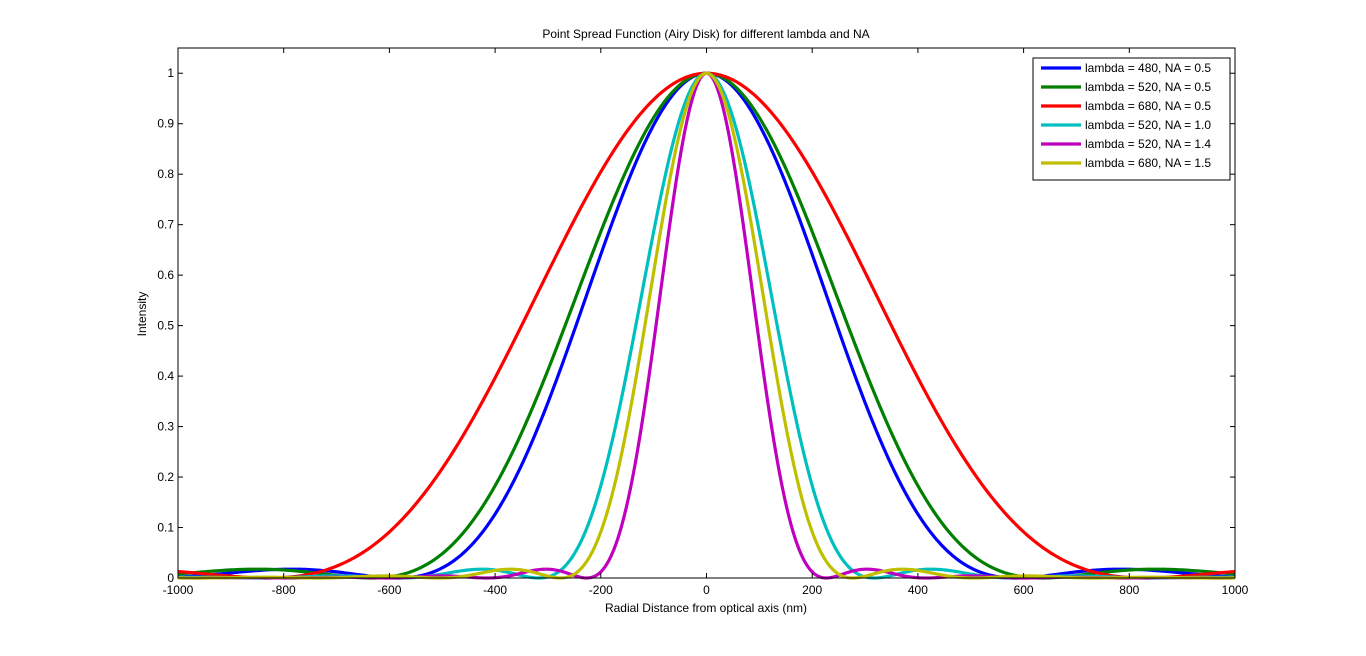 The height and width of the screenshot is (656, 1366). I want to click on y-tick-label: 0.7, so click(165, 225).